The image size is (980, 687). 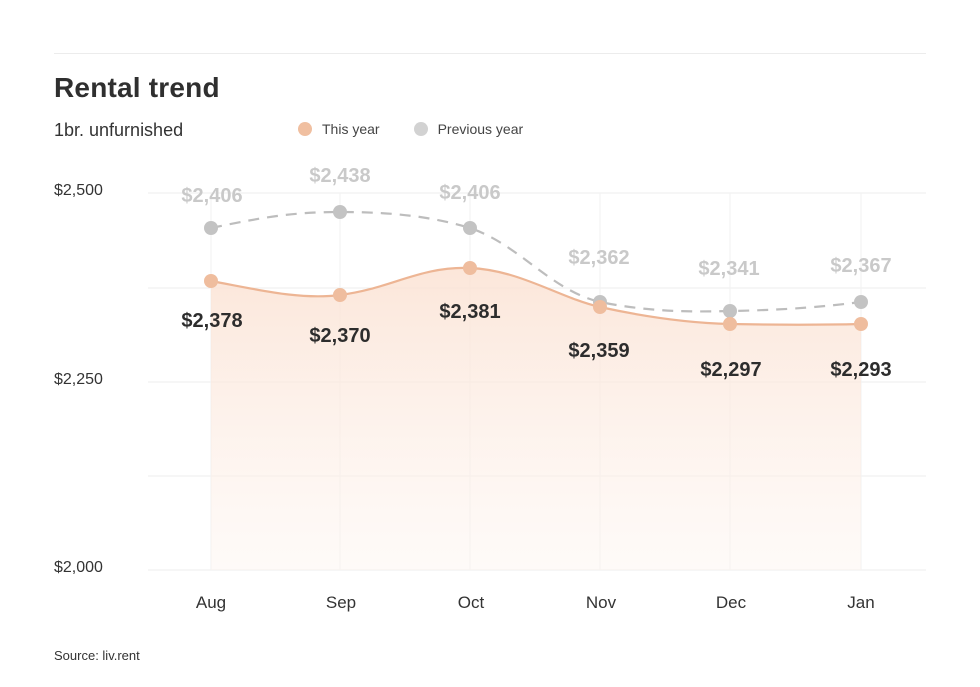 I want to click on this-year-label: $2,359, so click(x=598, y=351).